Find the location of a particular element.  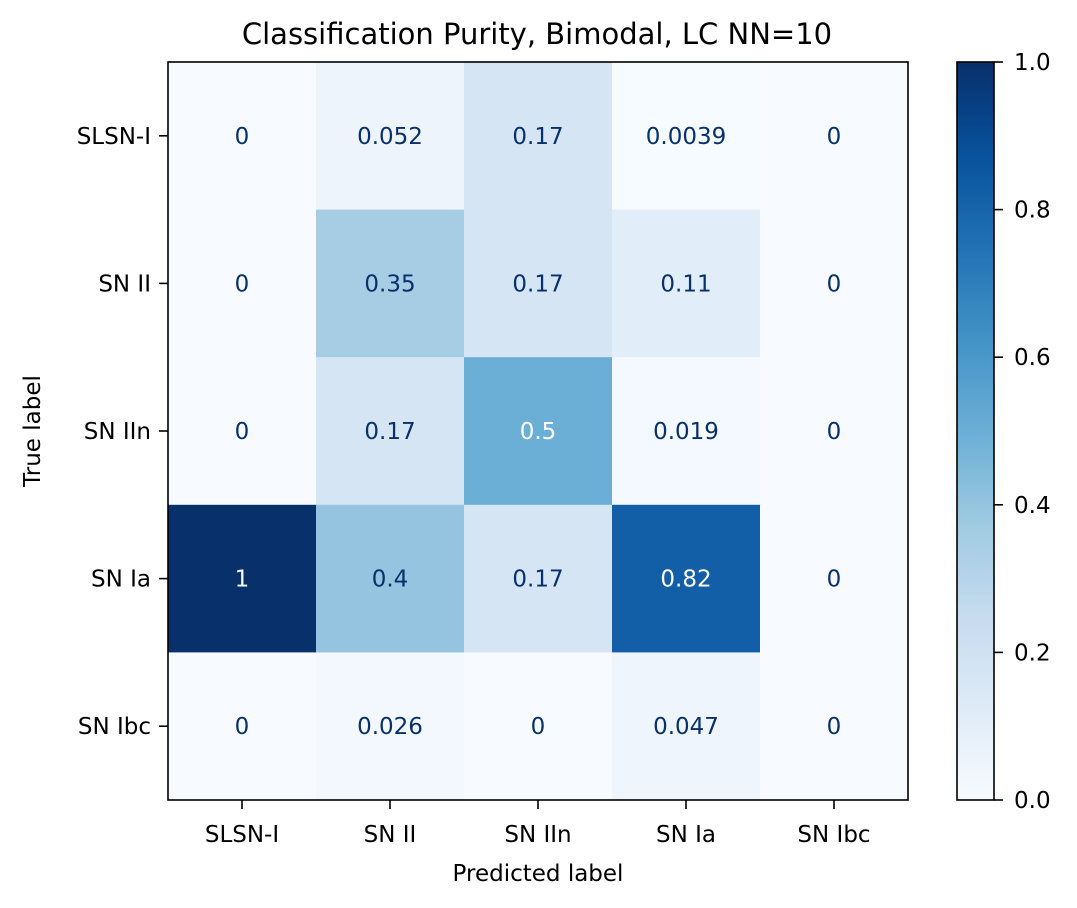

x-tick-label: SLSN-I is located at coordinates (242, 835).